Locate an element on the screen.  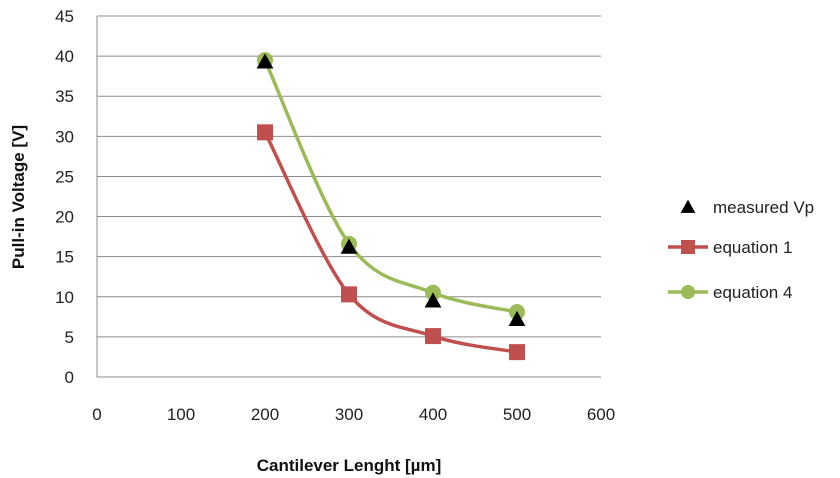
y-tick-label-35: 35 is located at coordinates (64, 96).